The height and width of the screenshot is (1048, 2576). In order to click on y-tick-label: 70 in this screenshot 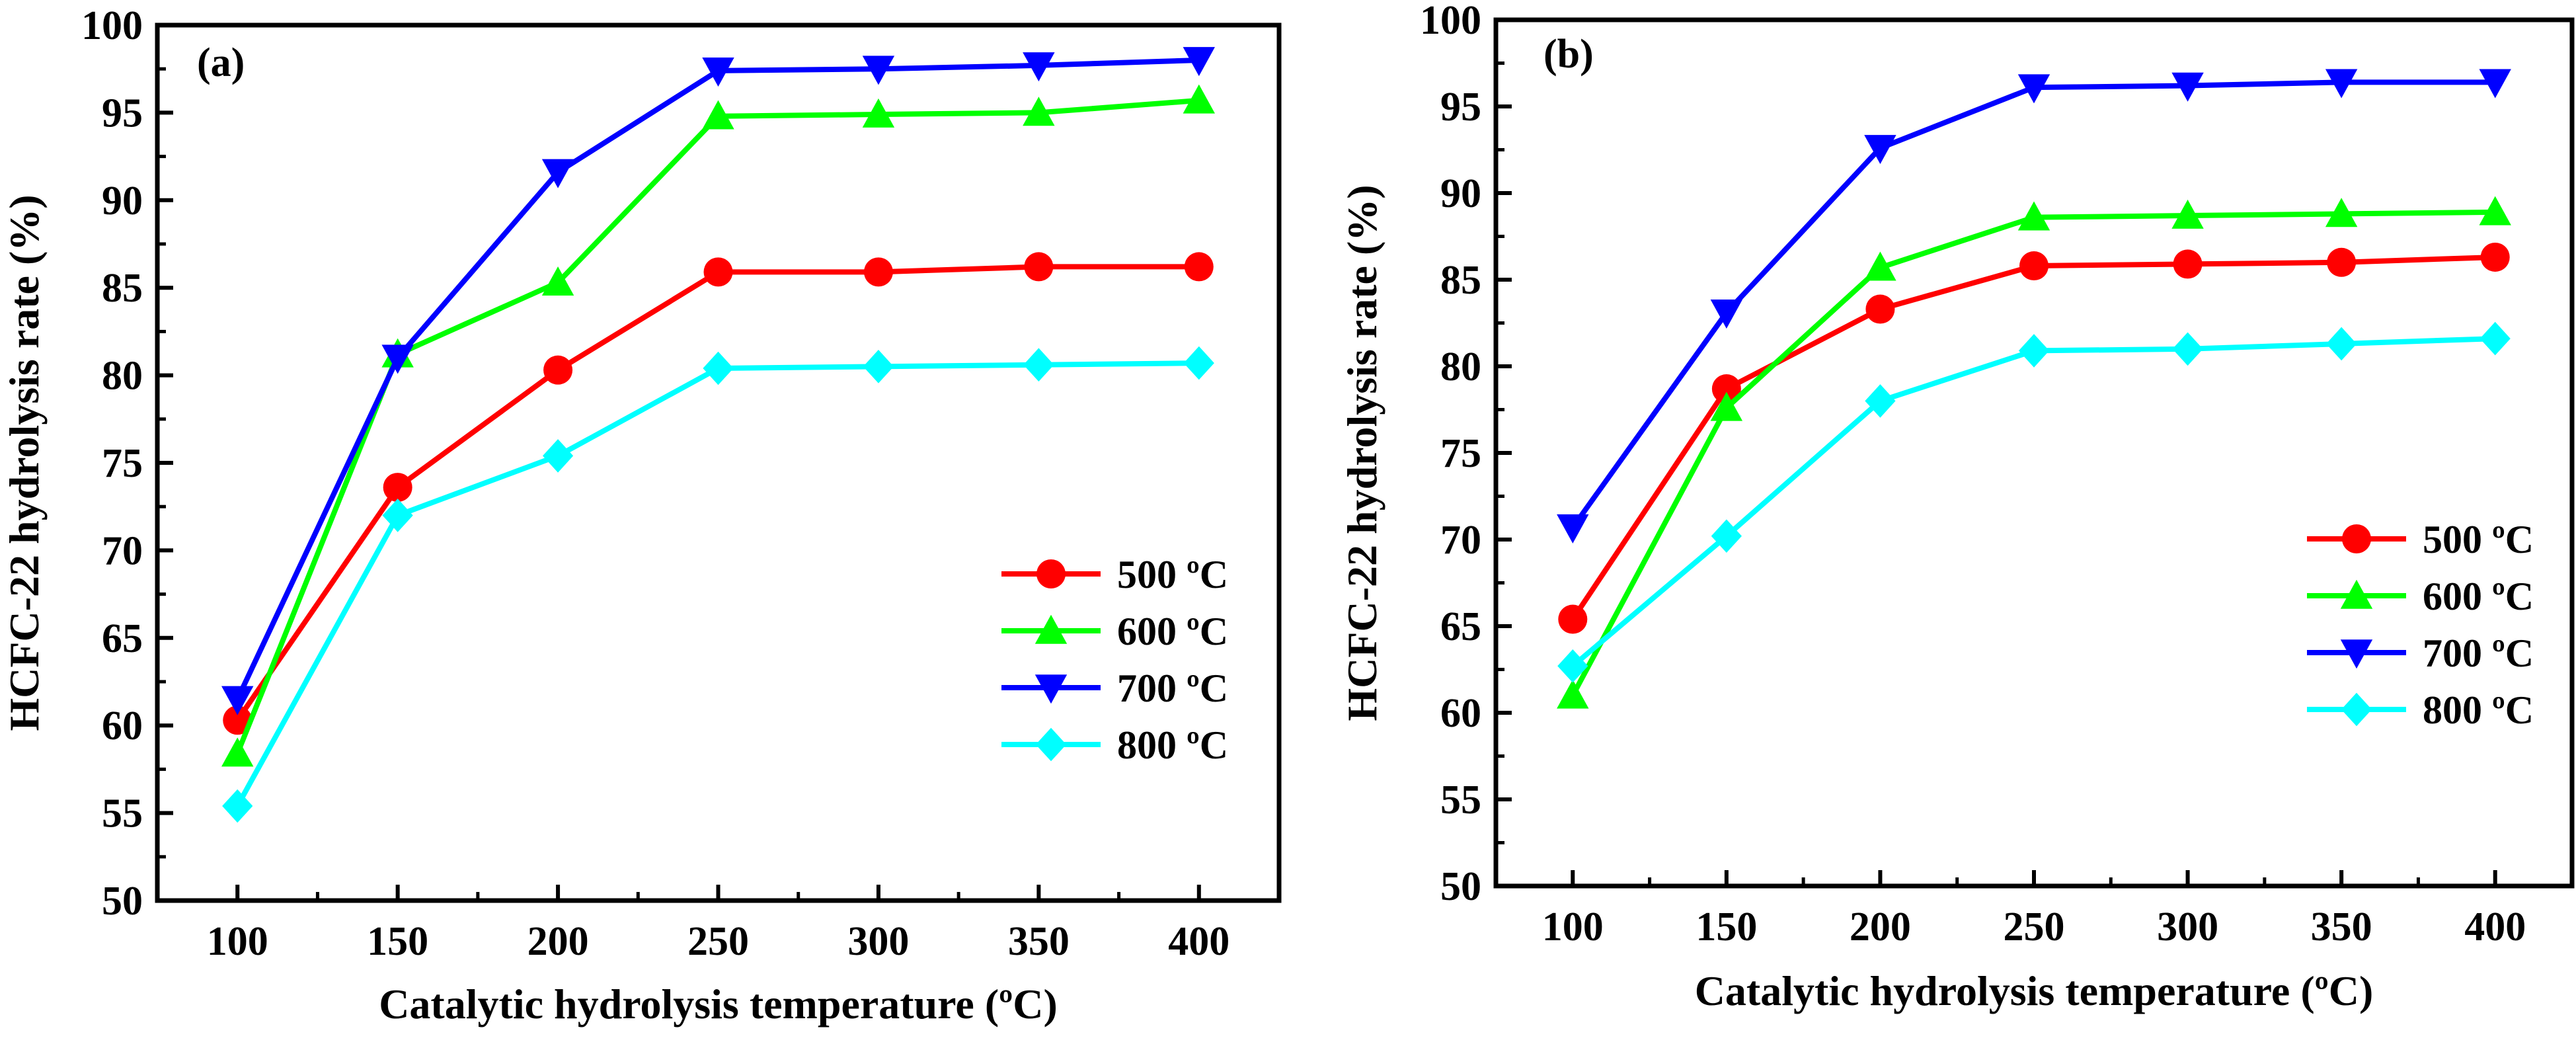, I will do `click(122, 550)`.